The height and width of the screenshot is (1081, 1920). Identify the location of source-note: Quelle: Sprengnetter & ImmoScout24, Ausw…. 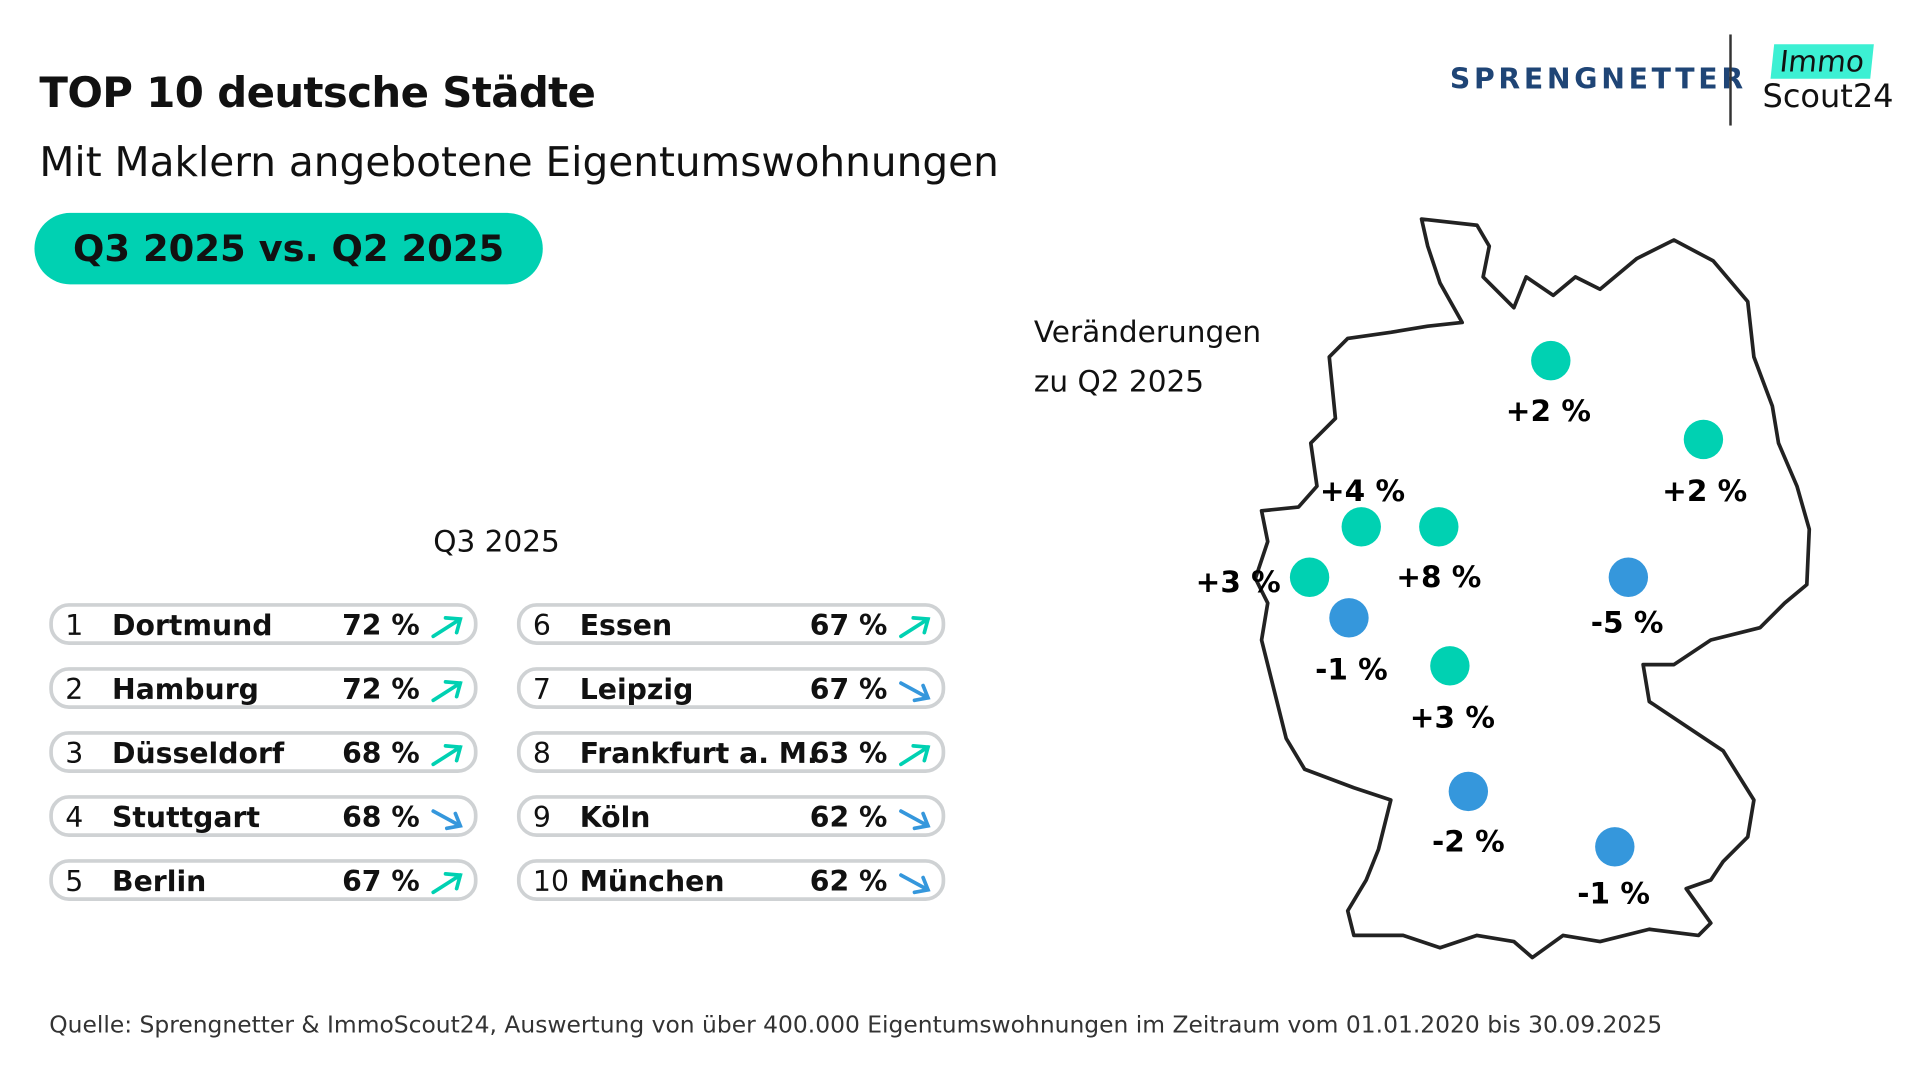
(856, 1025).